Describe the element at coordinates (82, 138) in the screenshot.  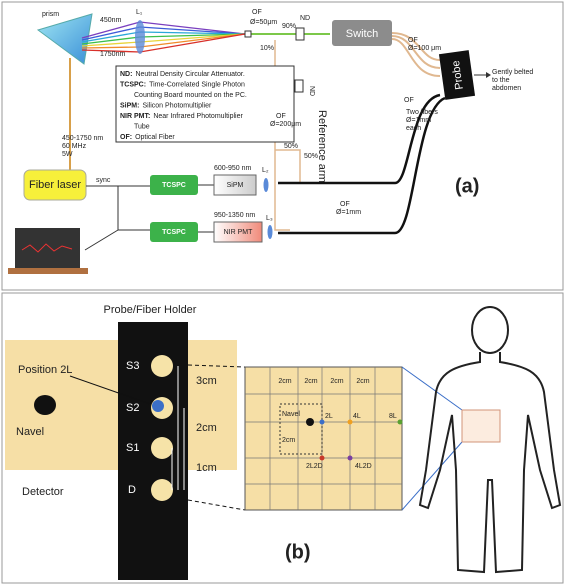
I see `label: 450-1750 nm` at that location.